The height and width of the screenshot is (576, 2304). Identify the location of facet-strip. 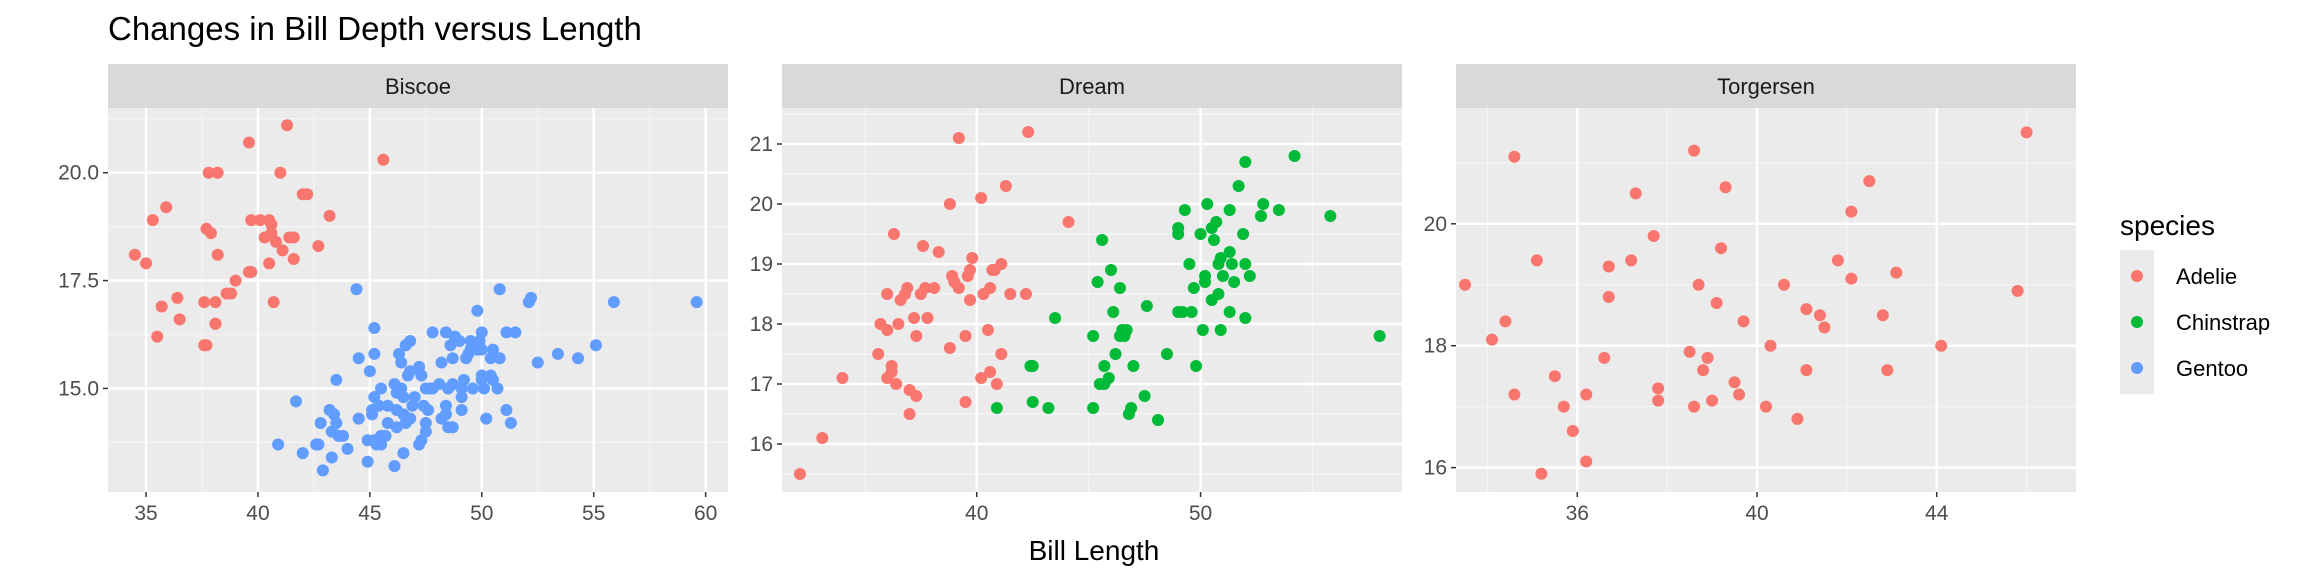
(418, 86).